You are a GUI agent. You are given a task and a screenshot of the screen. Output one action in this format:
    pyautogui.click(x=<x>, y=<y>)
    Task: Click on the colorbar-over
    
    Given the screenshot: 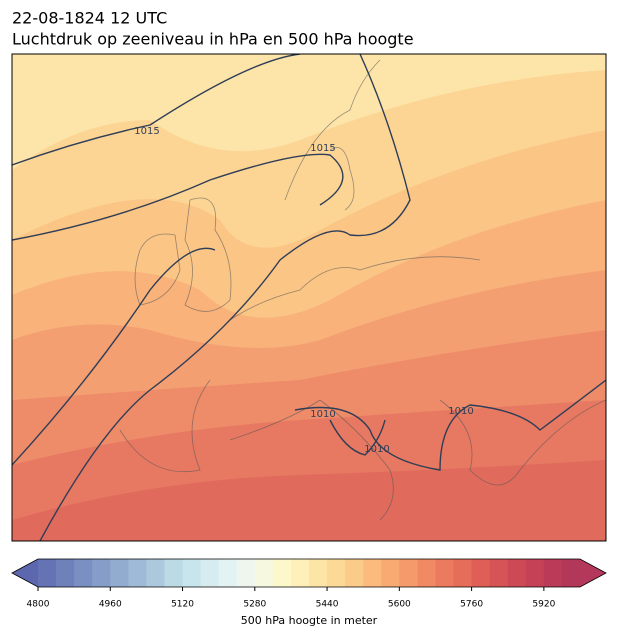 What is the action you would take?
    pyautogui.click(x=593, y=573)
    